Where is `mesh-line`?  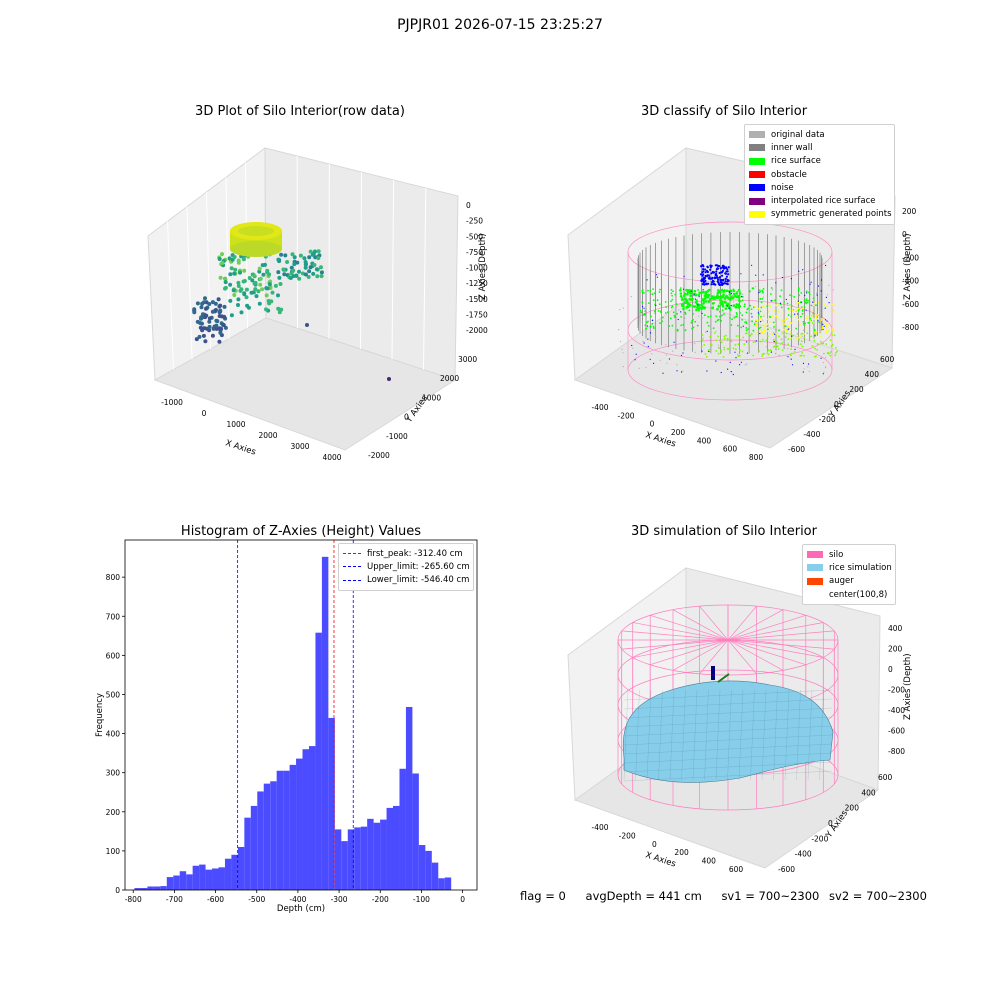 mesh-line is located at coordinates (728, 695).